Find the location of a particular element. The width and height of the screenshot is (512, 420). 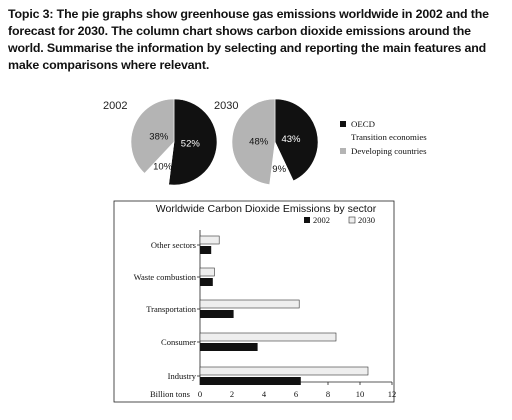

bar-2002-waste-combustion is located at coordinates (206, 282).